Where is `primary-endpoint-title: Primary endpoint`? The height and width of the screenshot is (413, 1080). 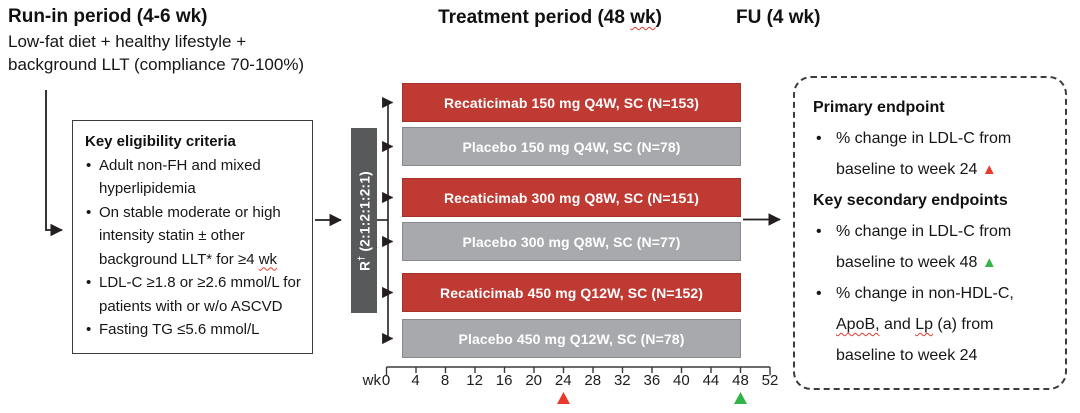 primary-endpoint-title: Primary endpoint is located at coordinates (879, 107).